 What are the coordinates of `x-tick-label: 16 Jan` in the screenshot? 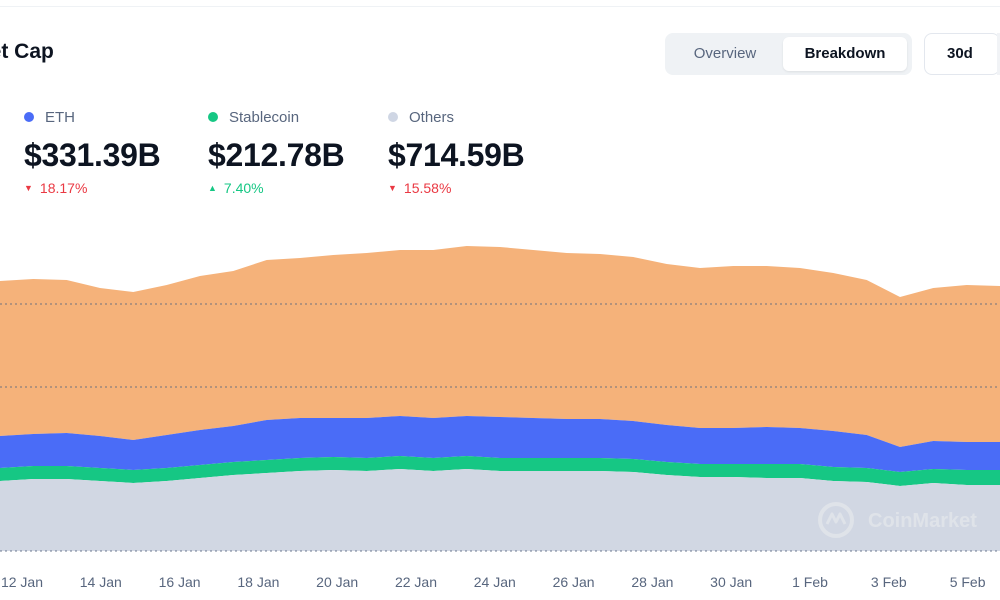 It's located at (180, 582).